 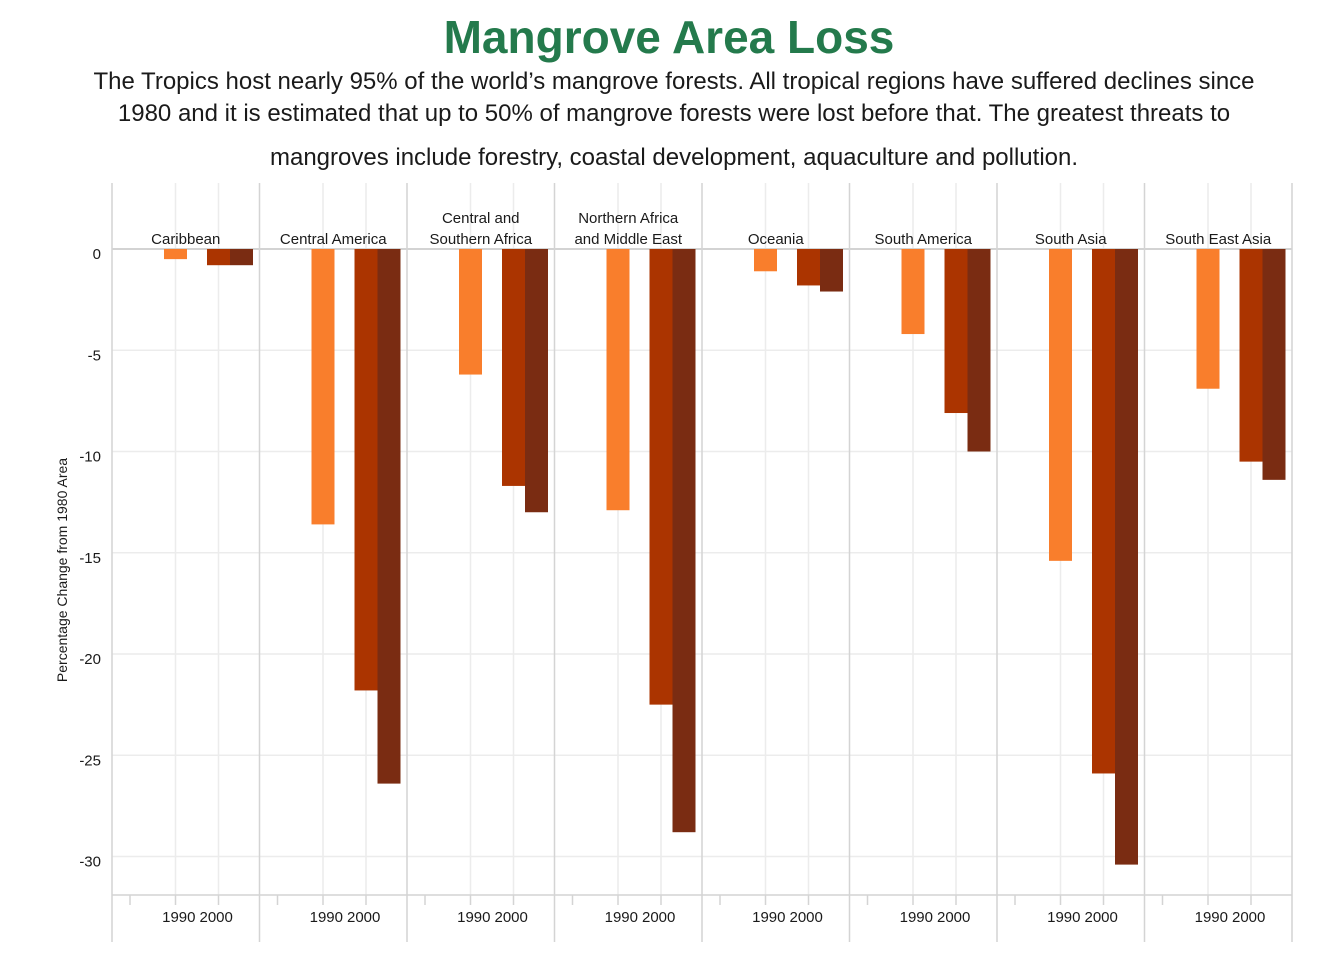 I want to click on y-tick-label: -10, so click(x=90, y=457).